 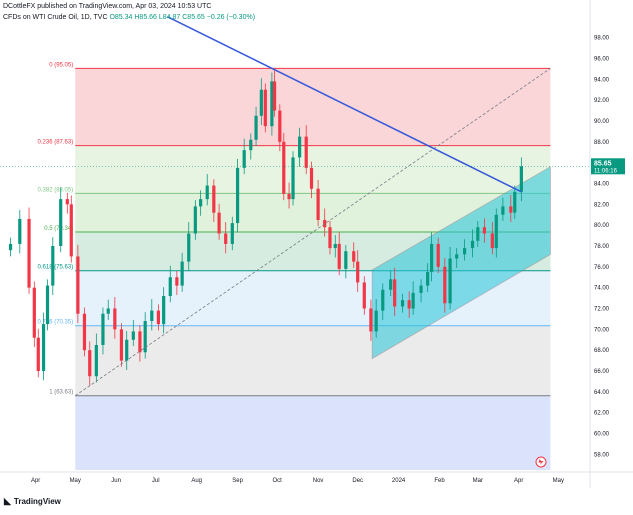 I want to click on y-tick-label: 80.00, so click(x=602, y=226).